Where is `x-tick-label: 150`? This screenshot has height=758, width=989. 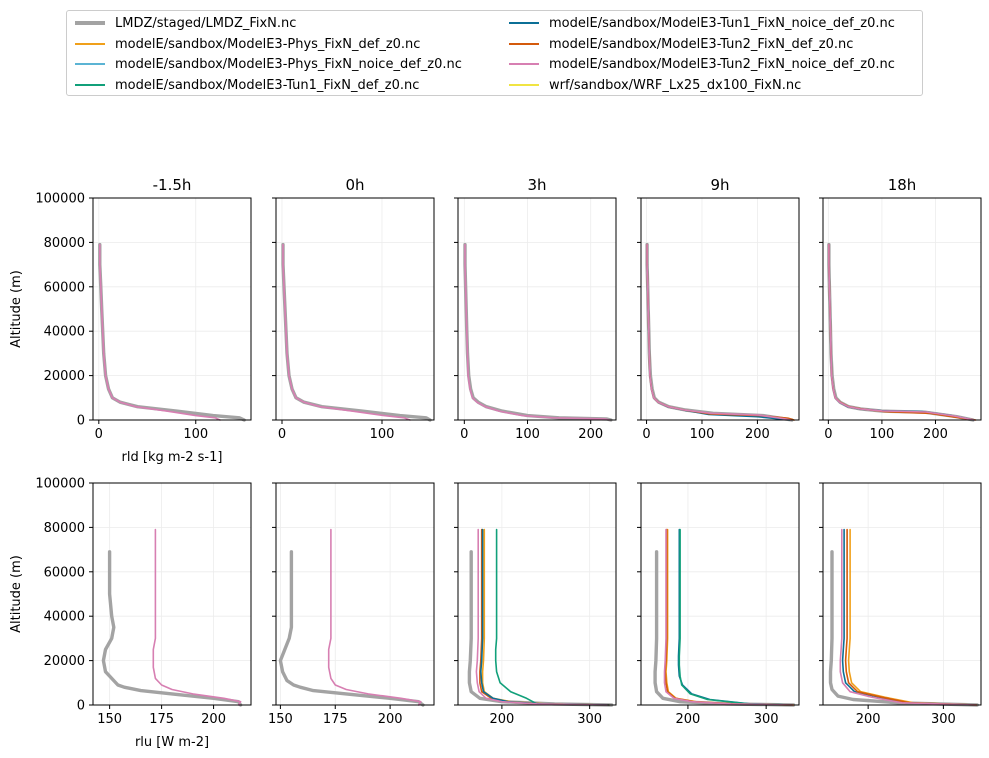 x-tick-label: 150 is located at coordinates (109, 719).